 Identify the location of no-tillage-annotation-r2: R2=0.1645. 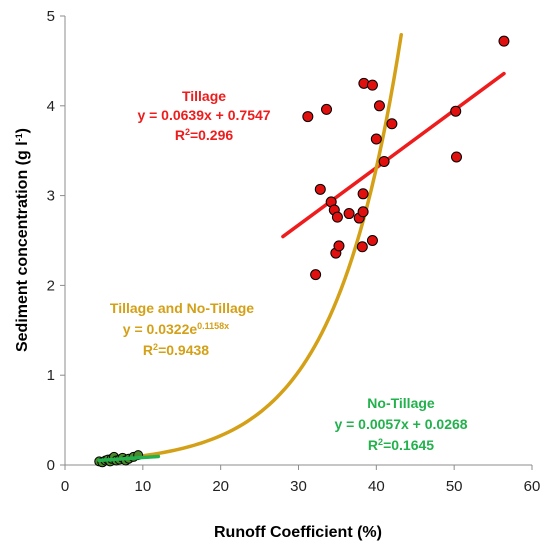
(401, 445).